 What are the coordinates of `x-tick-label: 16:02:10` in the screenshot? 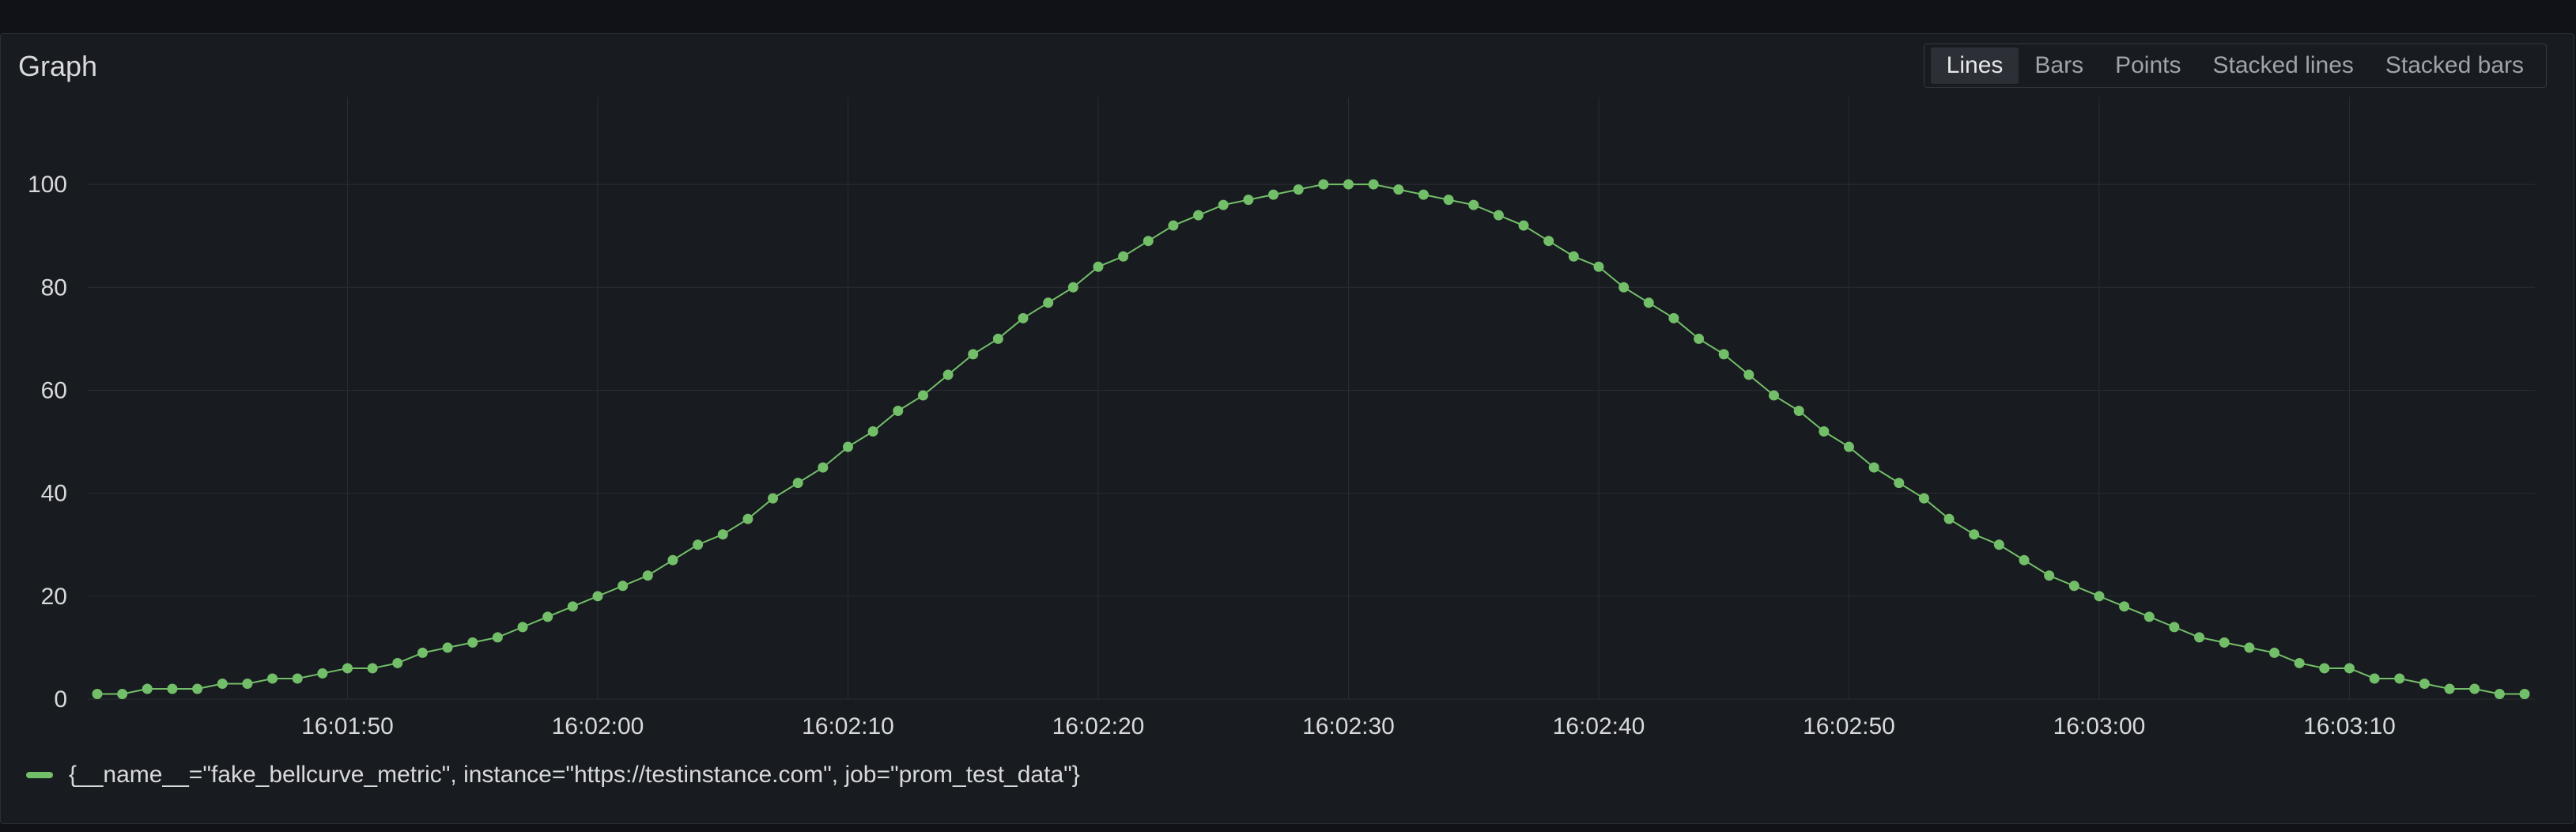 It's located at (848, 726).